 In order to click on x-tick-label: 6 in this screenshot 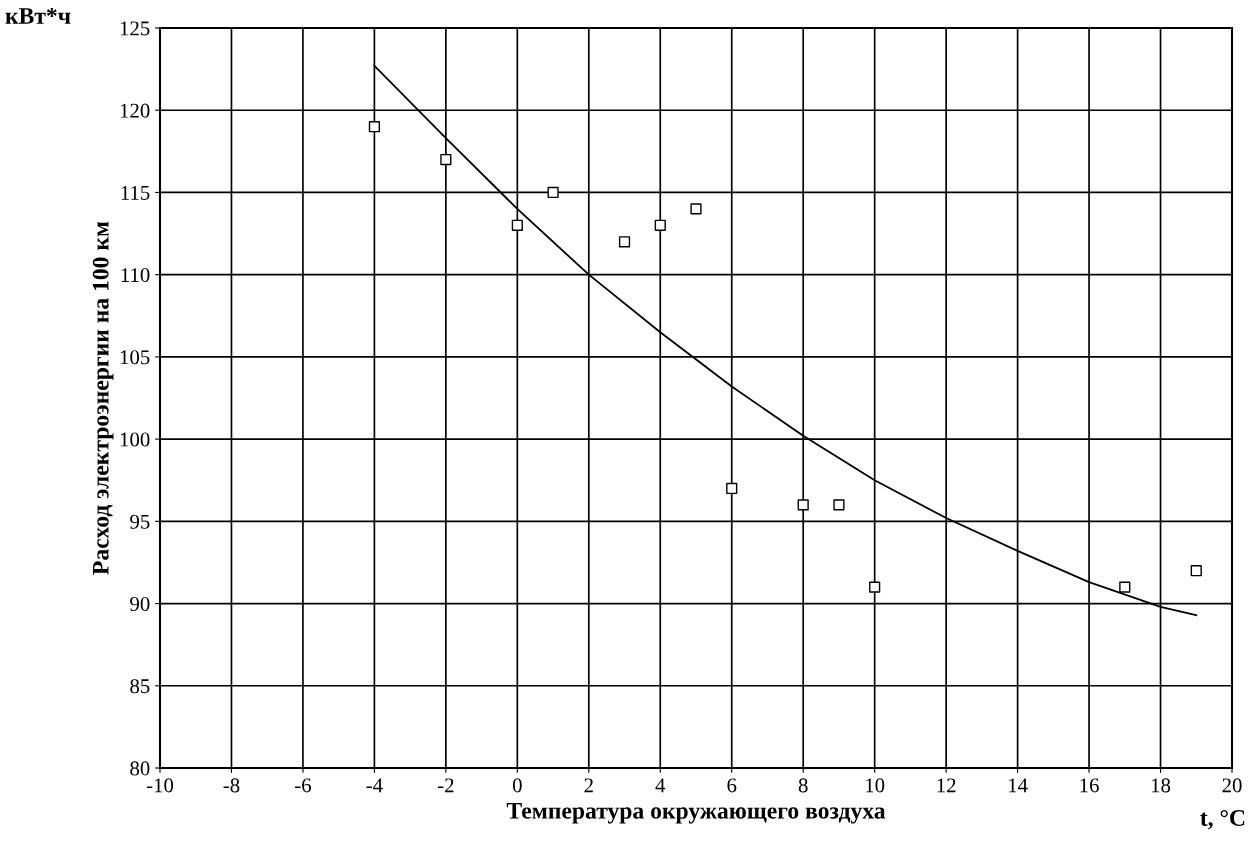, I will do `click(732, 785)`.